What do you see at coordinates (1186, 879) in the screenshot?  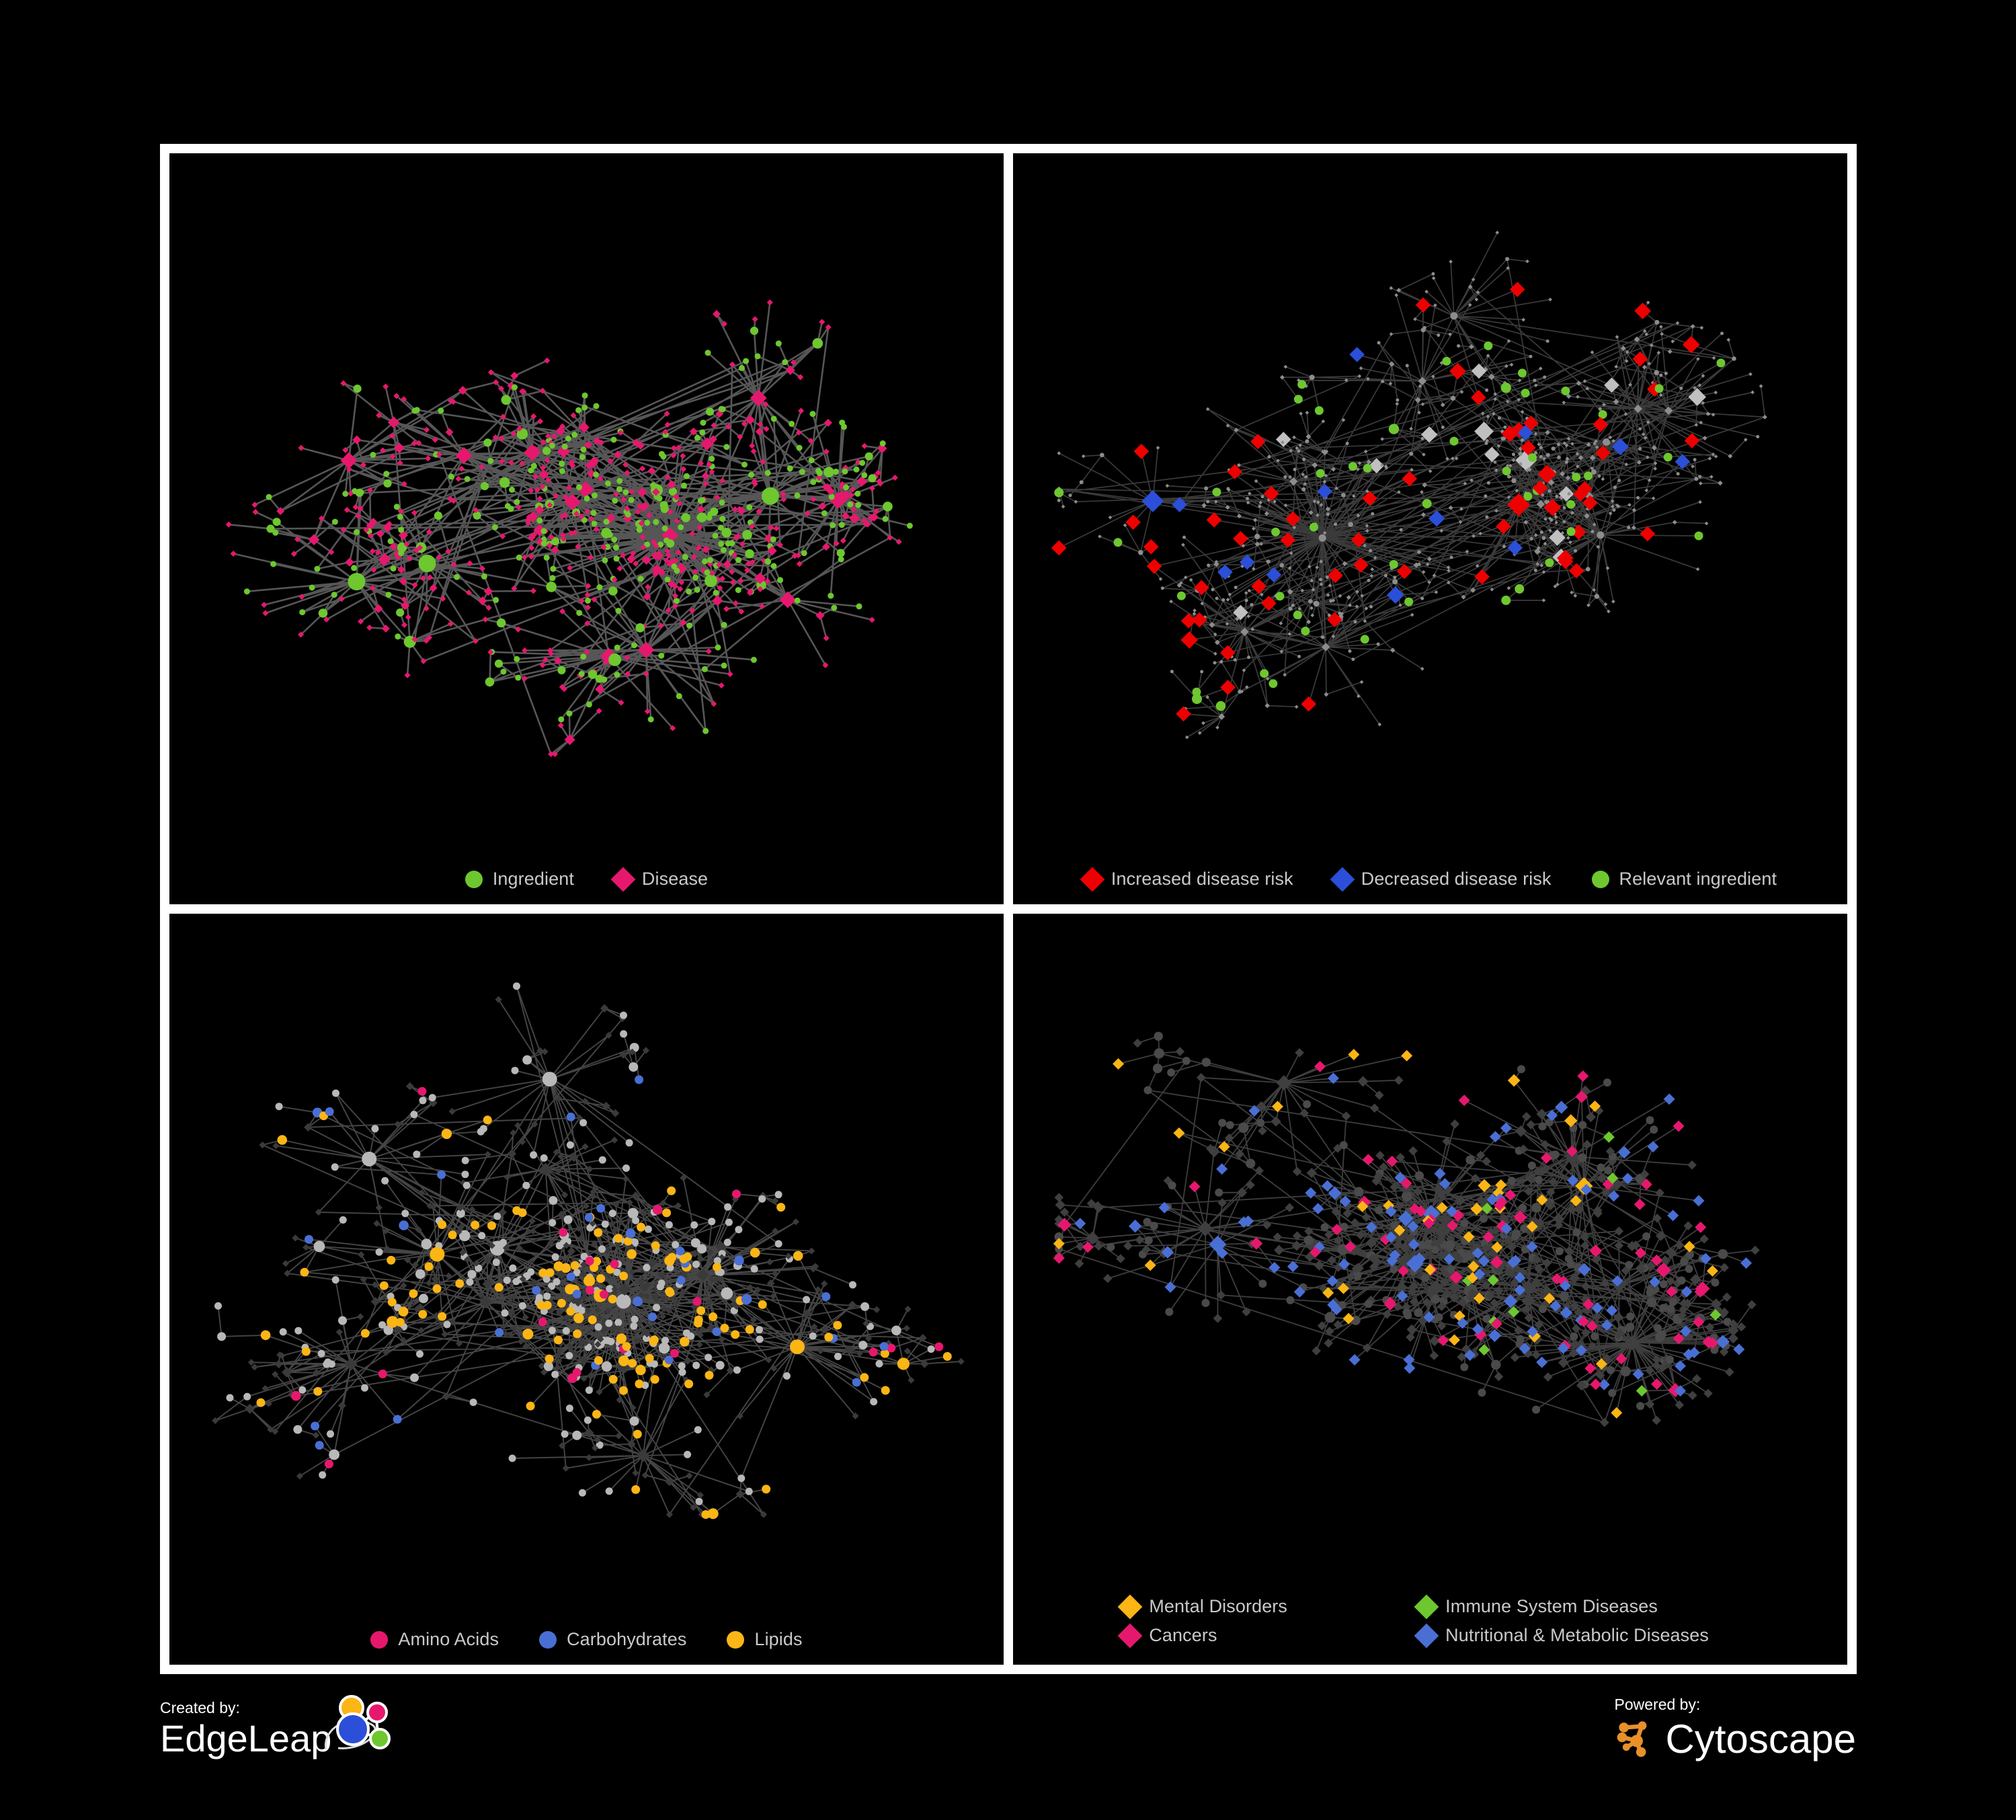 I see `legend-item-increased-disease-risk: Increased disease risk` at bounding box center [1186, 879].